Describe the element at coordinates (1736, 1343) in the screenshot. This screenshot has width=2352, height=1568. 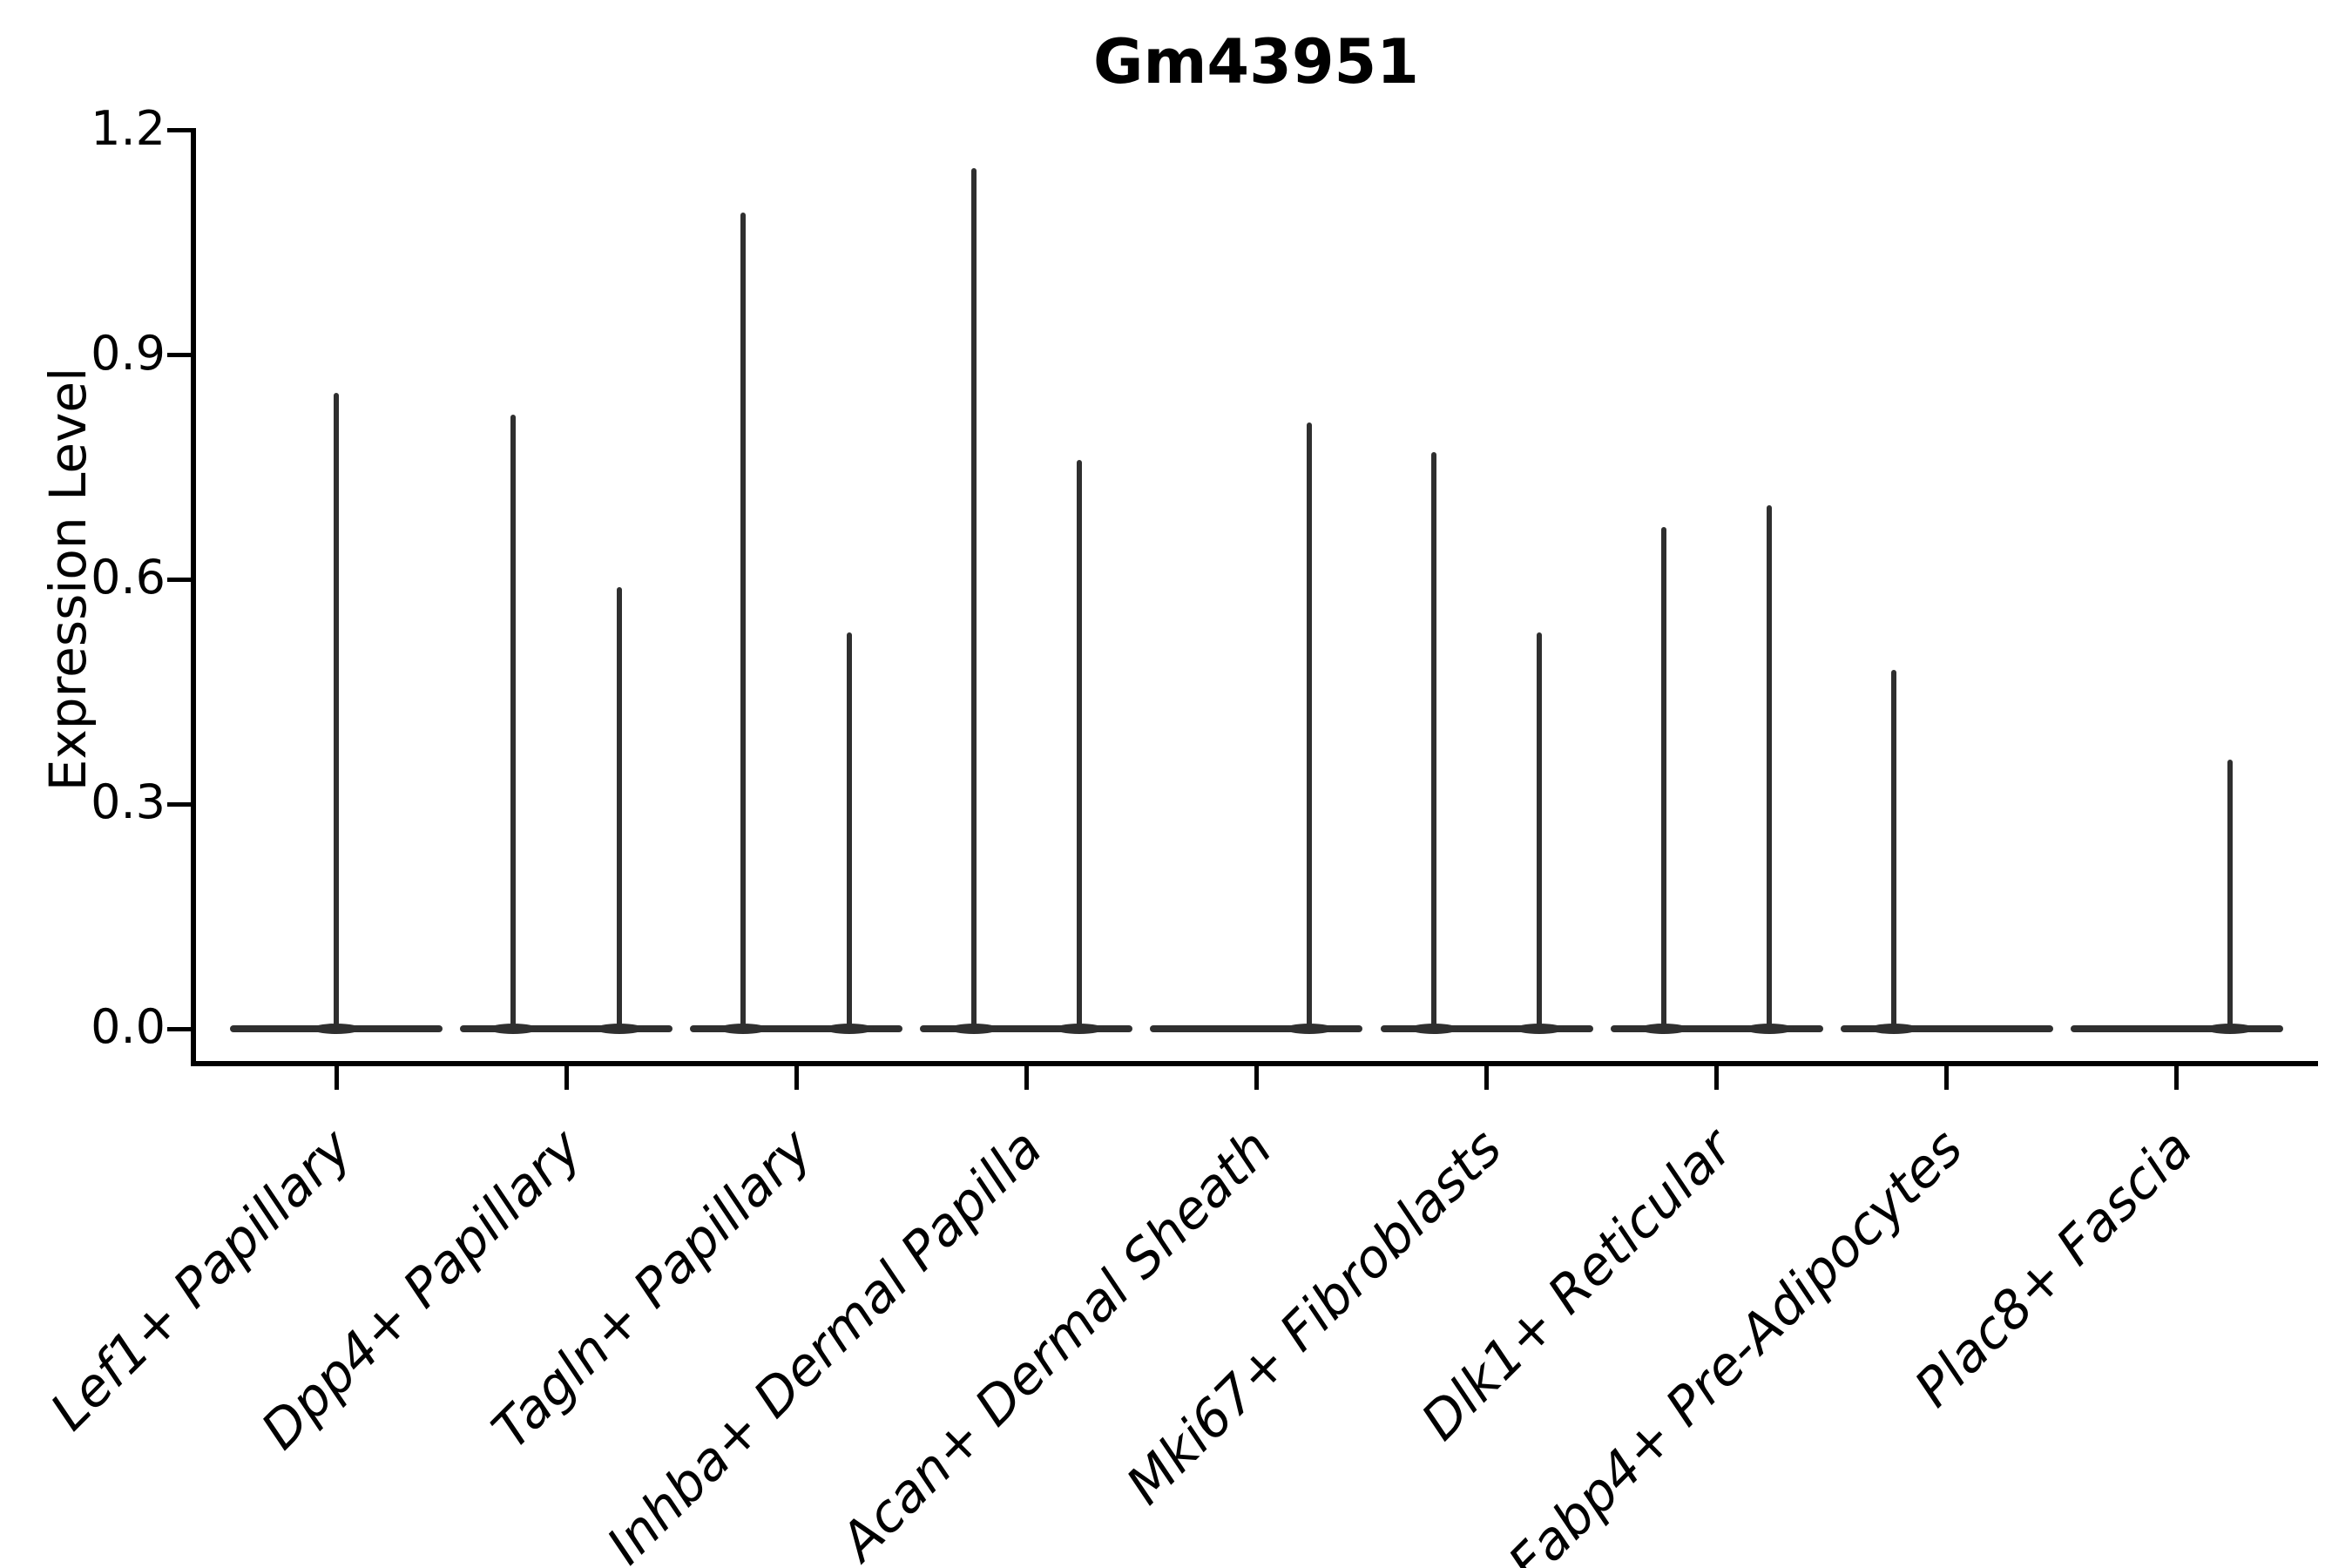
I see `x-tick-label: Fabp4+ Pre-Adipocytes` at that location.